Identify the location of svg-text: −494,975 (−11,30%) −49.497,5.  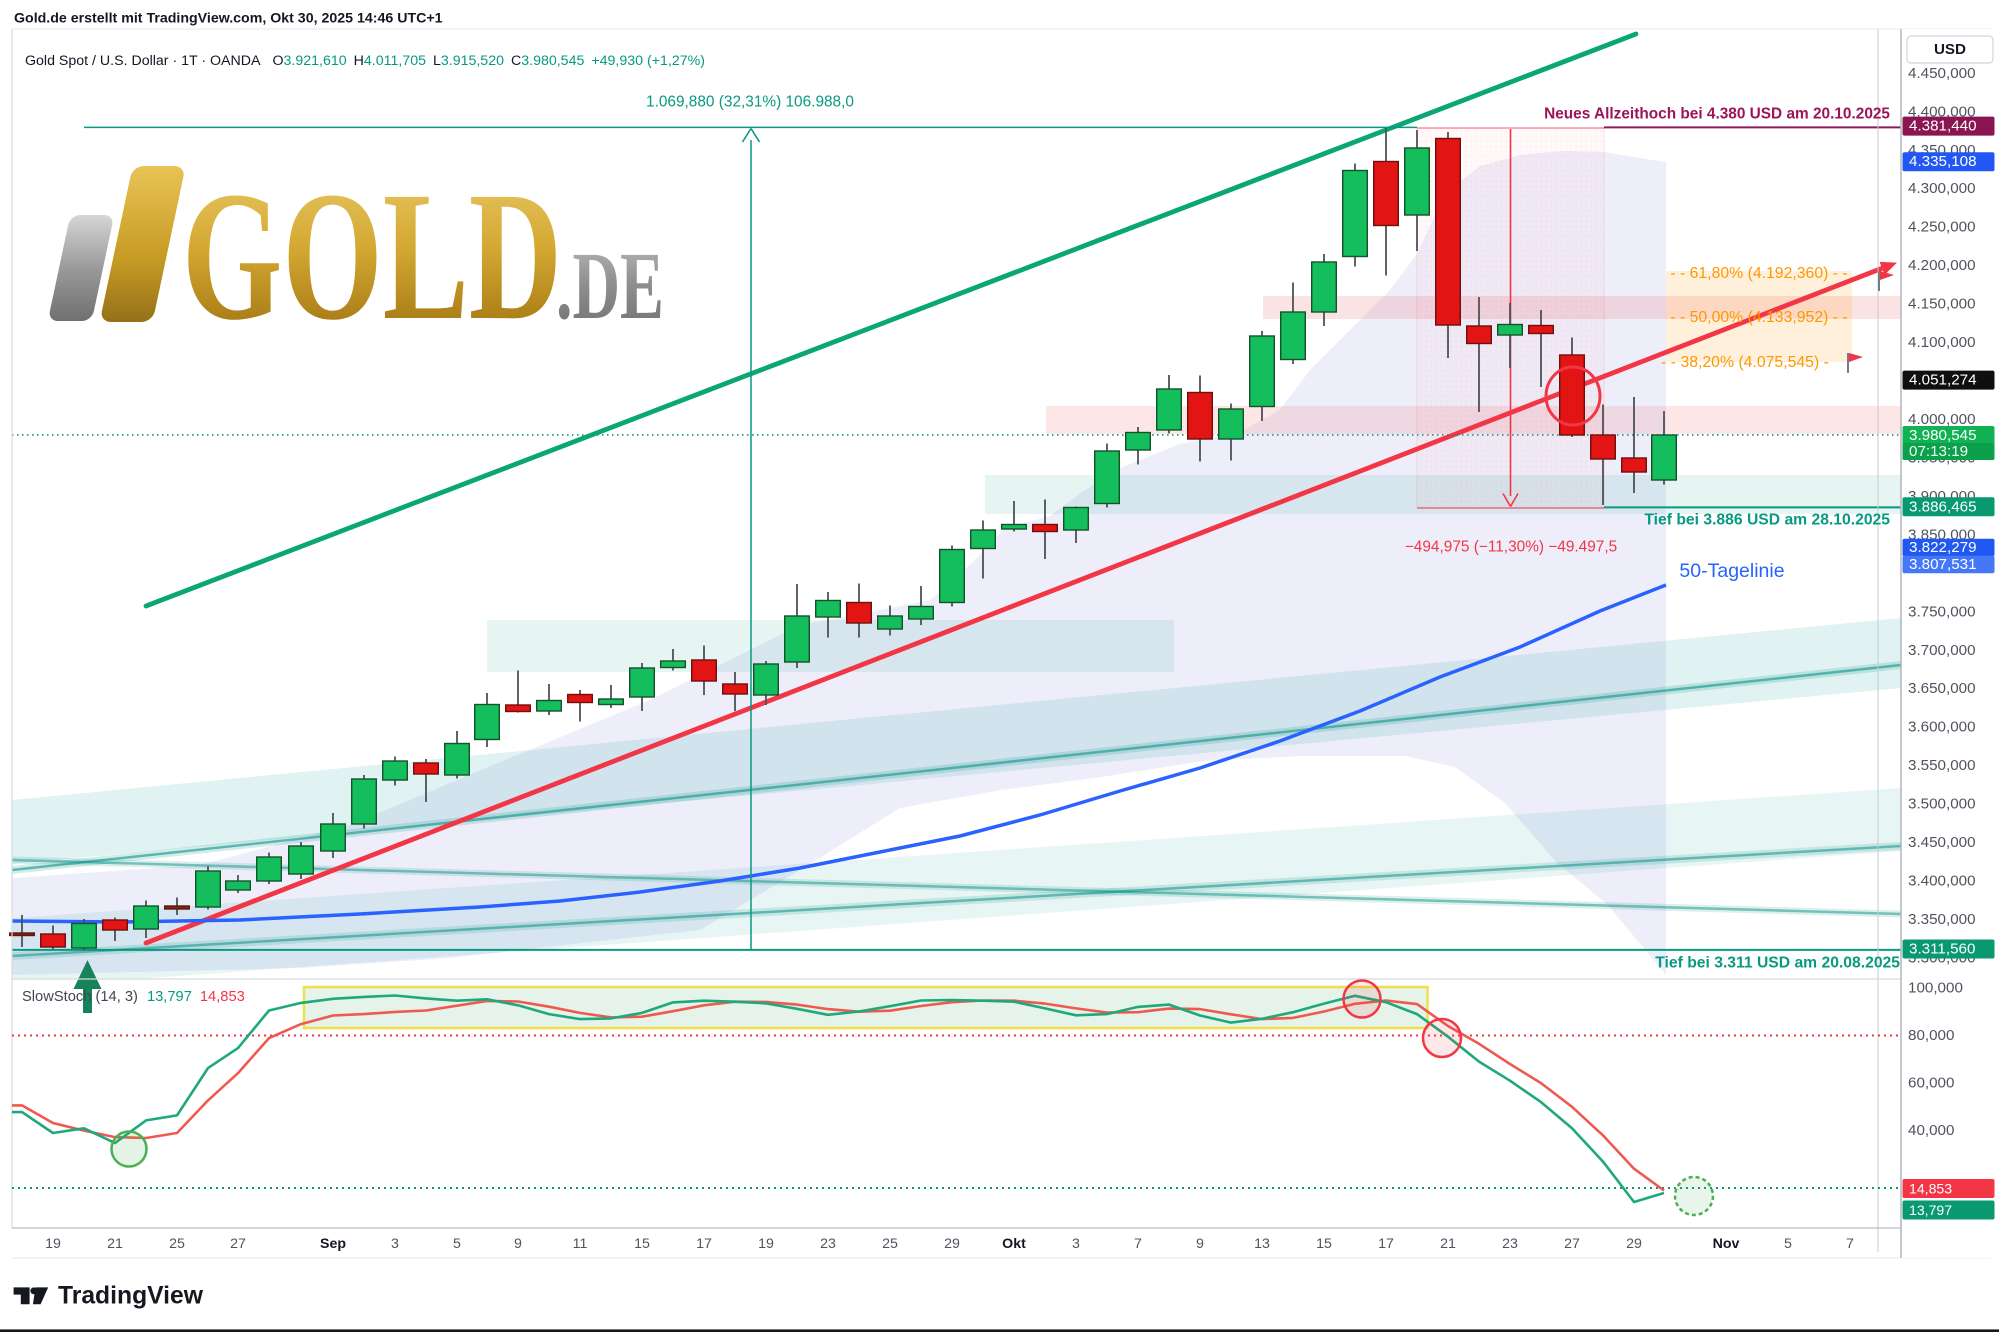
(1511, 547).